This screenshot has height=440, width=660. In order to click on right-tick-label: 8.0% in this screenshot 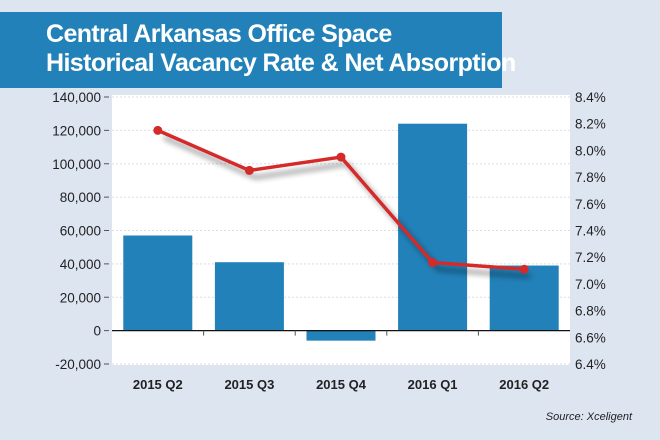, I will do `click(590, 150)`.